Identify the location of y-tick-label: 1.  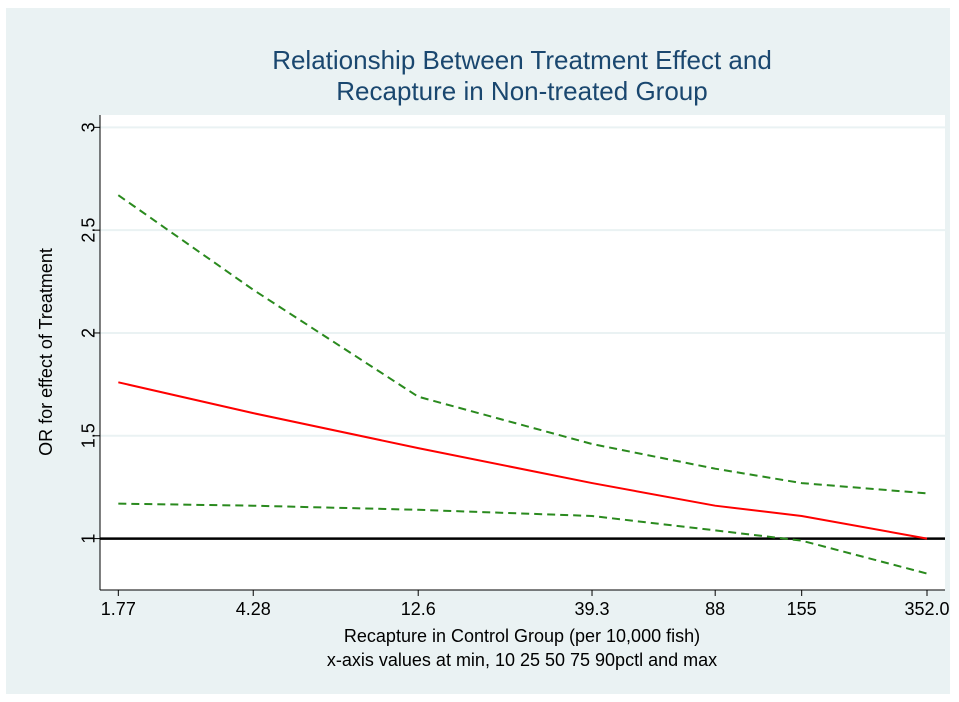
(89, 539).